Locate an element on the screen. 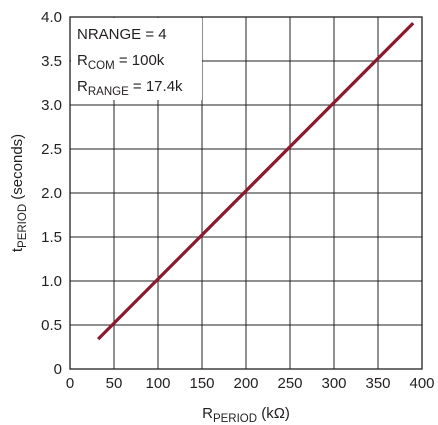 The width and height of the screenshot is (438, 425). x-tick-label: 50 is located at coordinates (114, 383).